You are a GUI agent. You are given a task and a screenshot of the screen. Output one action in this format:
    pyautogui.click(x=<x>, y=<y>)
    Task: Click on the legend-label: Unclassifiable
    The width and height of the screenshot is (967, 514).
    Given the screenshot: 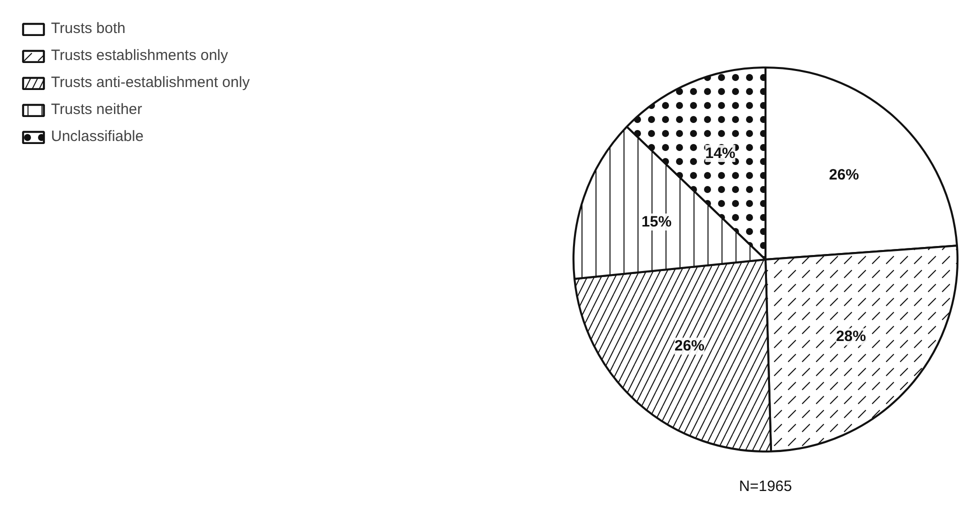 What is the action you would take?
    pyautogui.click(x=97, y=136)
    